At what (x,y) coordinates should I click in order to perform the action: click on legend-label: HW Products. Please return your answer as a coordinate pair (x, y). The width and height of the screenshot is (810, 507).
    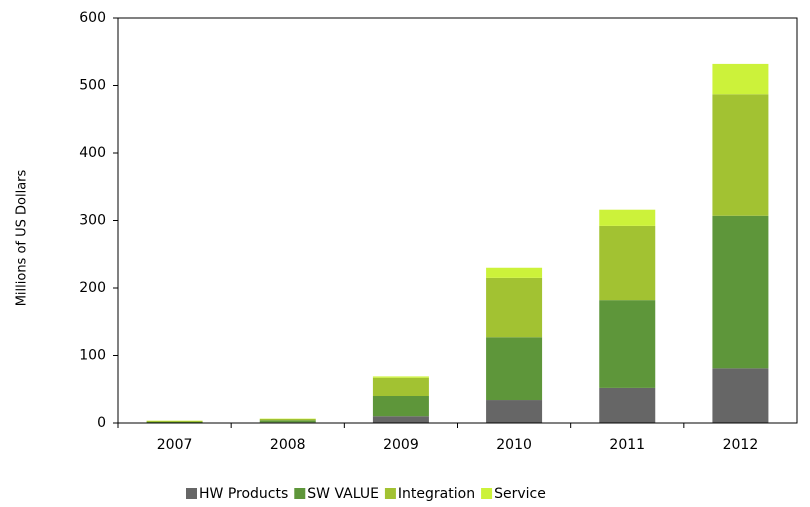
    Looking at the image, I should click on (243, 494).